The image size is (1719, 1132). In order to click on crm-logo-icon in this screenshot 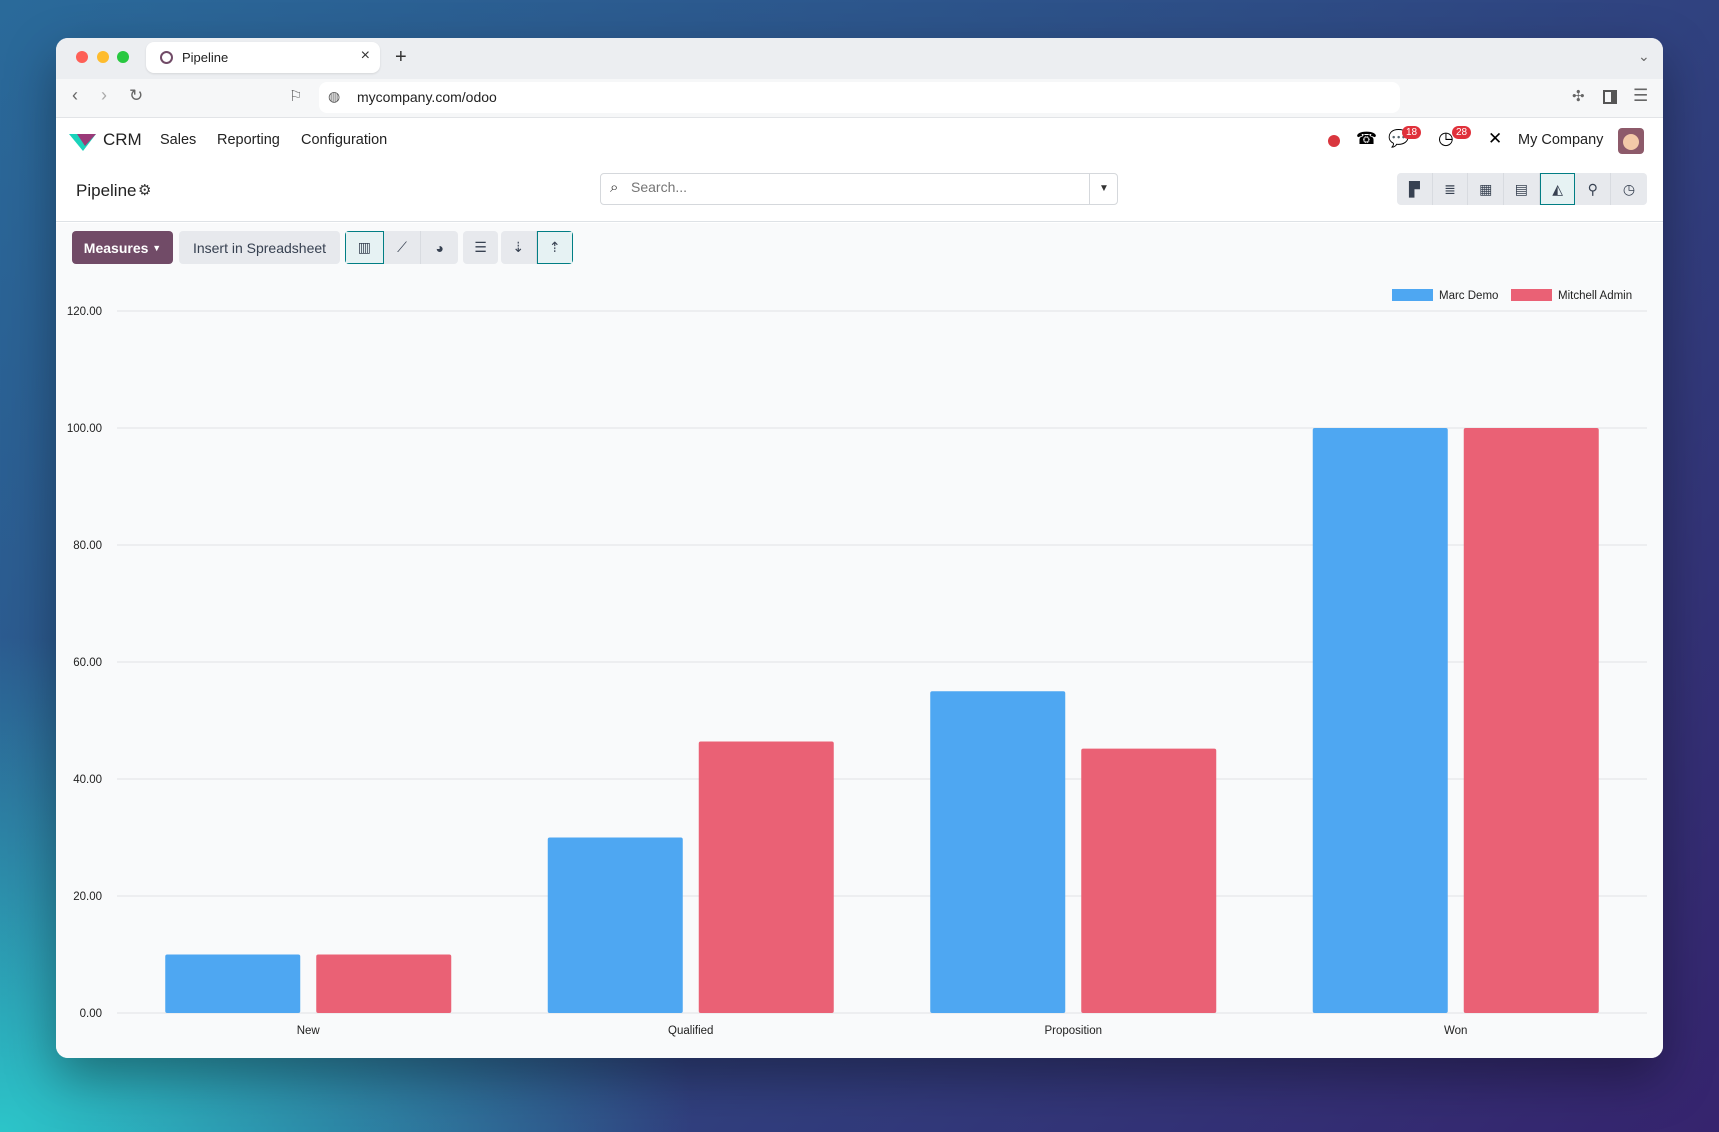, I will do `click(82, 142)`.